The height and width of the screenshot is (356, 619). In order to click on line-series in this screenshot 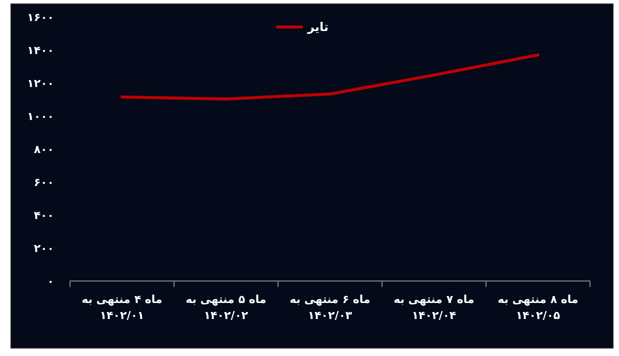, I will do `click(330, 77)`.